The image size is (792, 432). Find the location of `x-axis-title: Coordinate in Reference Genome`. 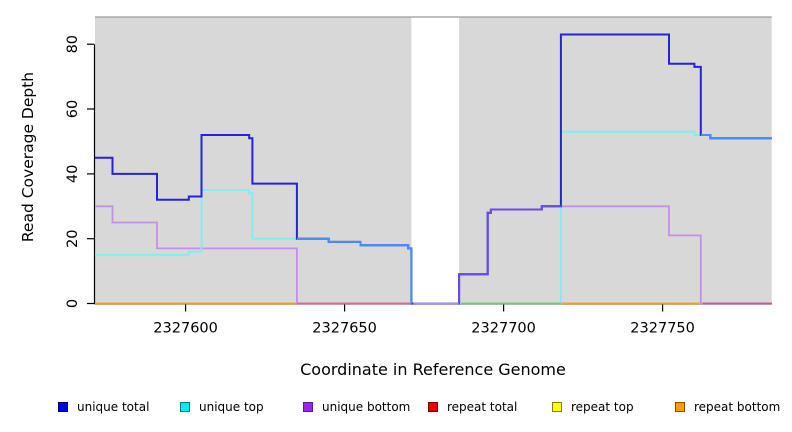

x-axis-title: Coordinate in Reference Genome is located at coordinates (433, 369).